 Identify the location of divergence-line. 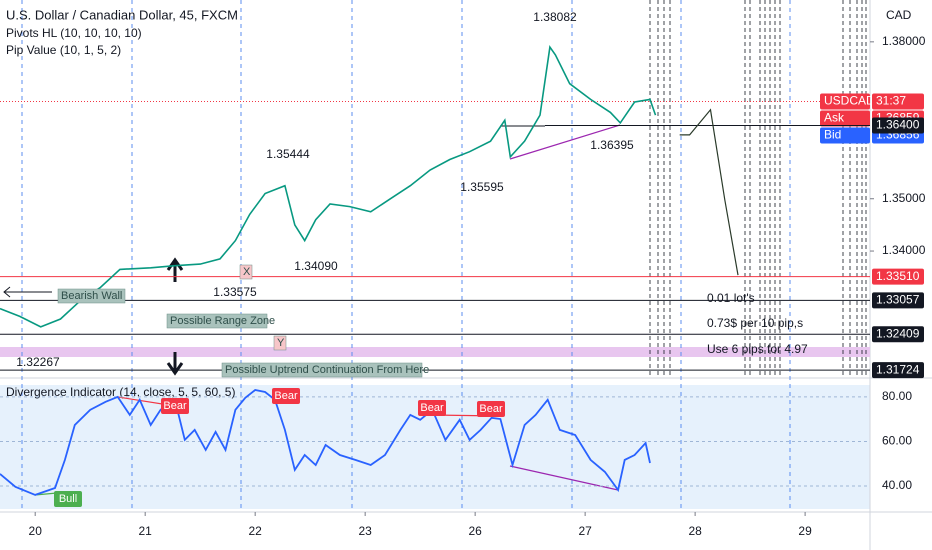
(565, 142).